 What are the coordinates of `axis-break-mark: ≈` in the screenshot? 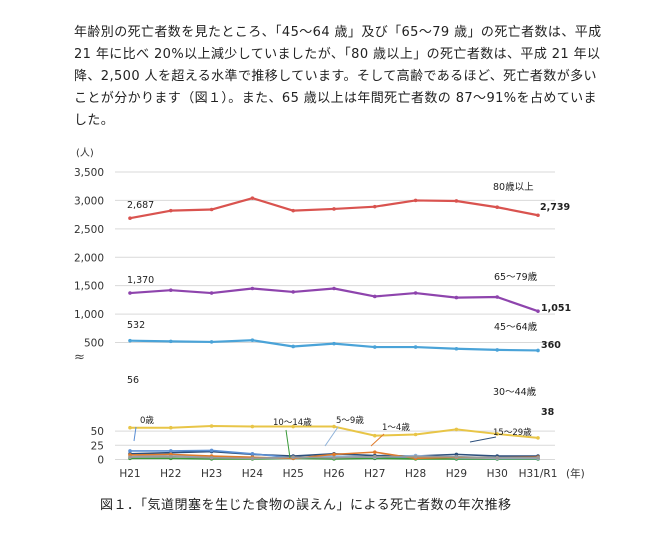 It's located at (79, 357).